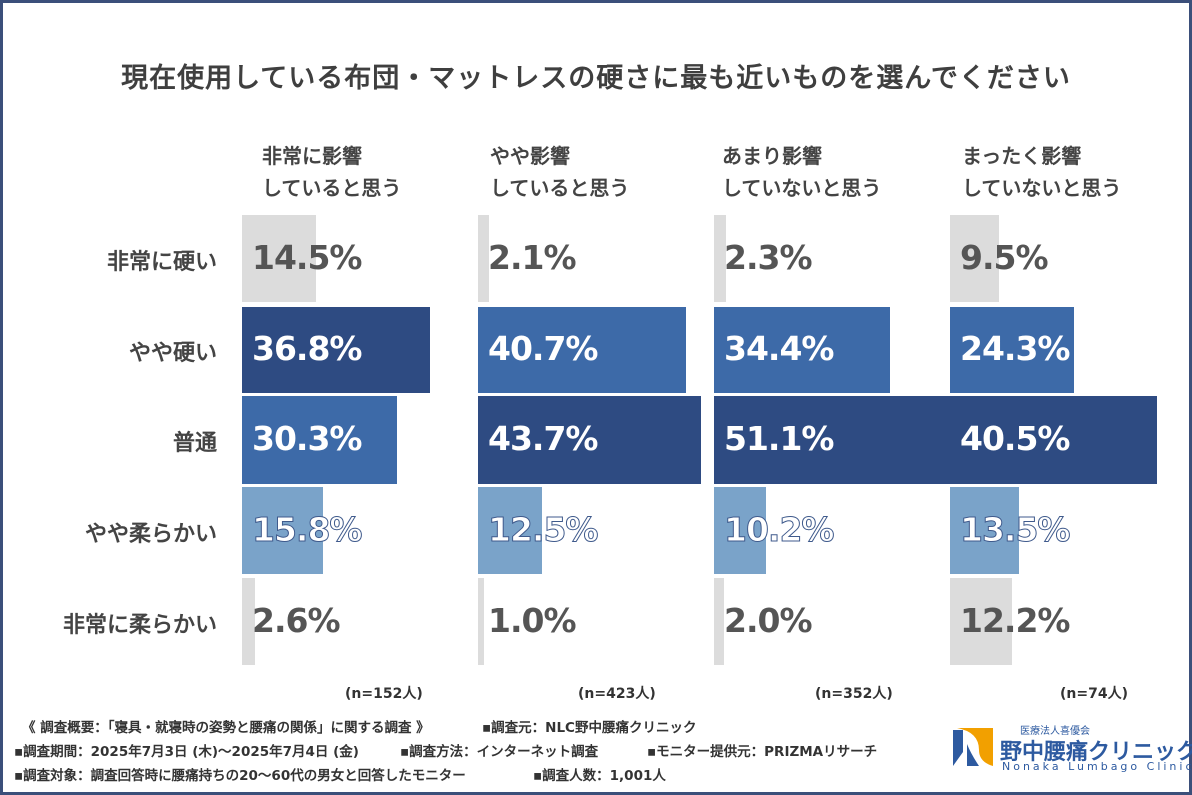 Image resolution: width=1192 pixels, height=795 pixels. I want to click on row-label: やや柔らかい, so click(150, 534).